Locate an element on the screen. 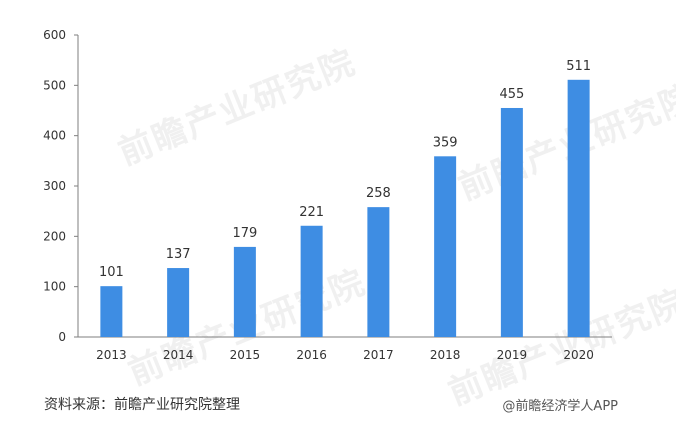 This screenshot has height=432, width=676. bar-2013 is located at coordinates (111, 311).